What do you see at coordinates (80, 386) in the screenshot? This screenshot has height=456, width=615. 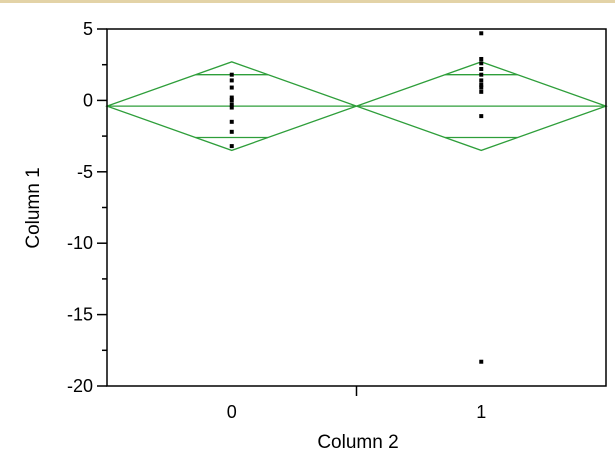 I see `y-tick-label: -20` at bounding box center [80, 386].